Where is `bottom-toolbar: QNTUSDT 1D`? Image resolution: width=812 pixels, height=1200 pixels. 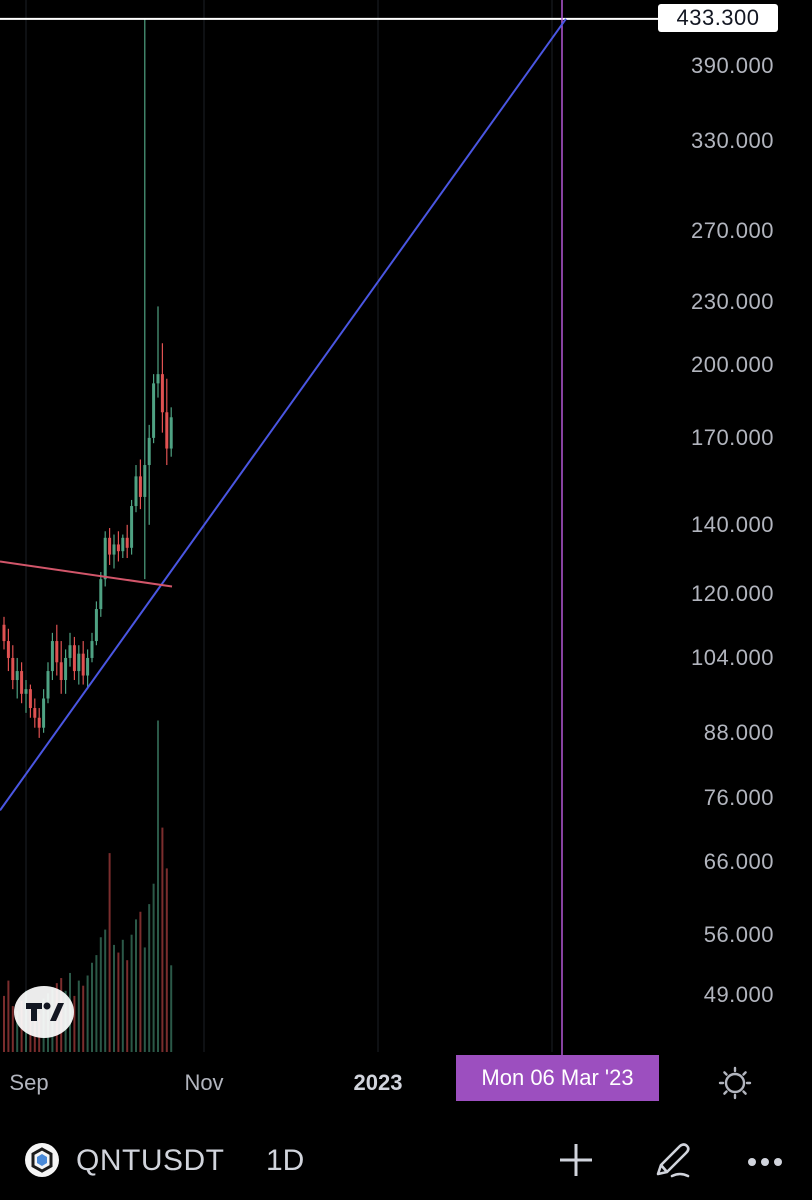 bottom-toolbar: QNTUSDT 1D is located at coordinates (406, 1159).